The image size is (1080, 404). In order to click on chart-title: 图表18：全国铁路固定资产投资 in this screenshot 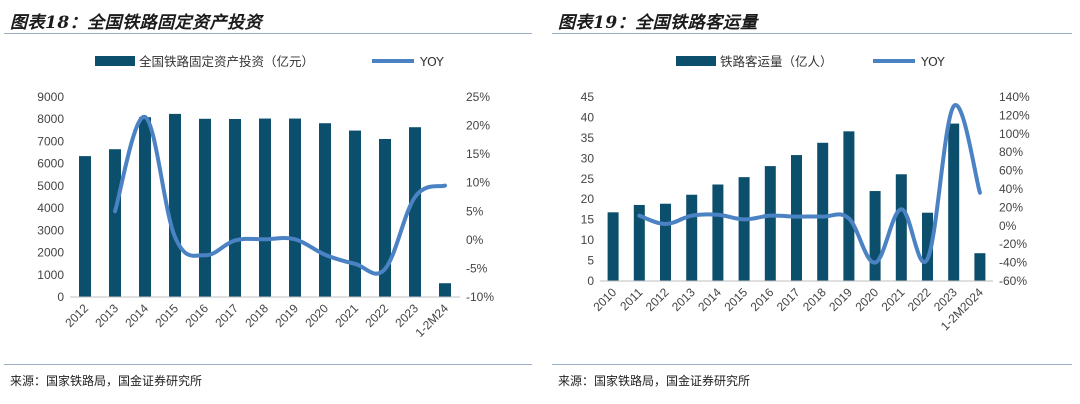, I will do `click(136, 23)`.